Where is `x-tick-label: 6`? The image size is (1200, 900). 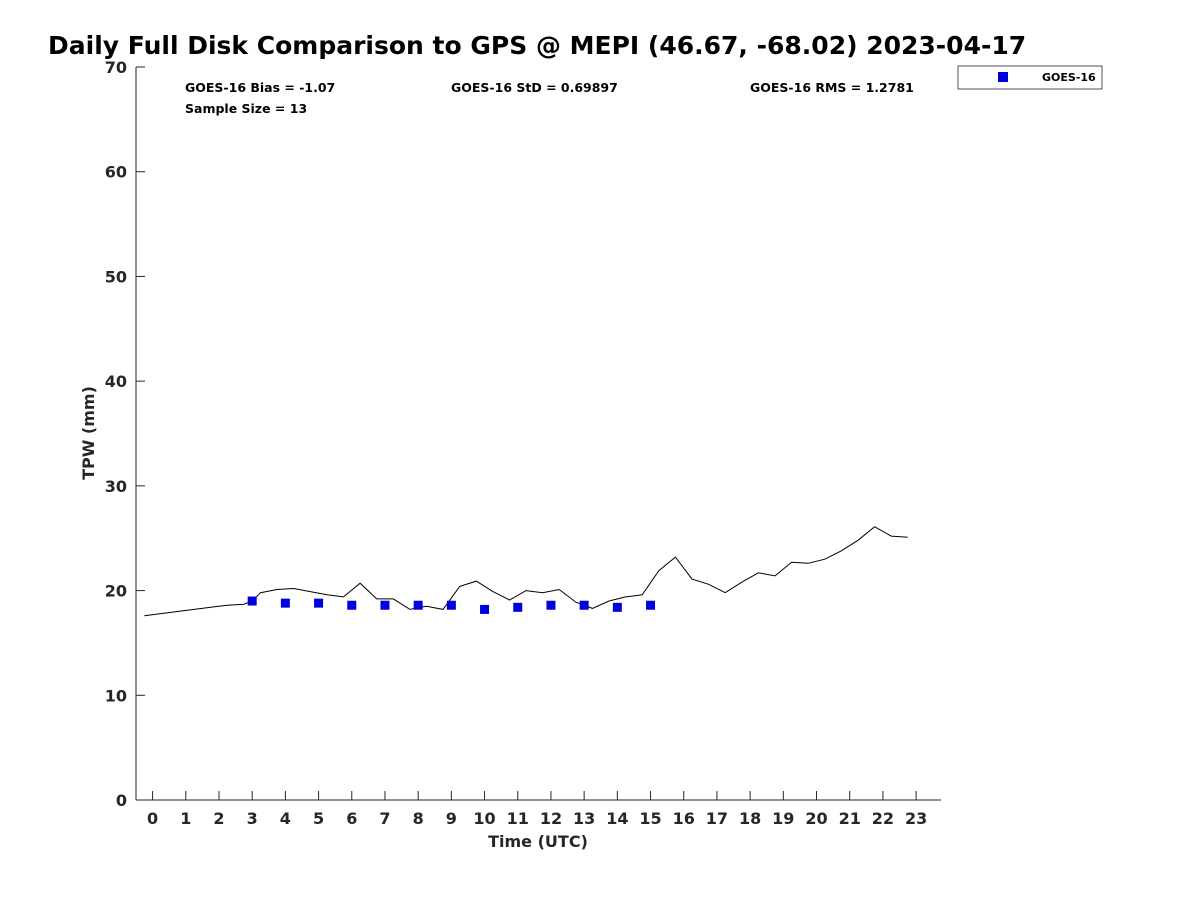 x-tick-label: 6 is located at coordinates (351, 818).